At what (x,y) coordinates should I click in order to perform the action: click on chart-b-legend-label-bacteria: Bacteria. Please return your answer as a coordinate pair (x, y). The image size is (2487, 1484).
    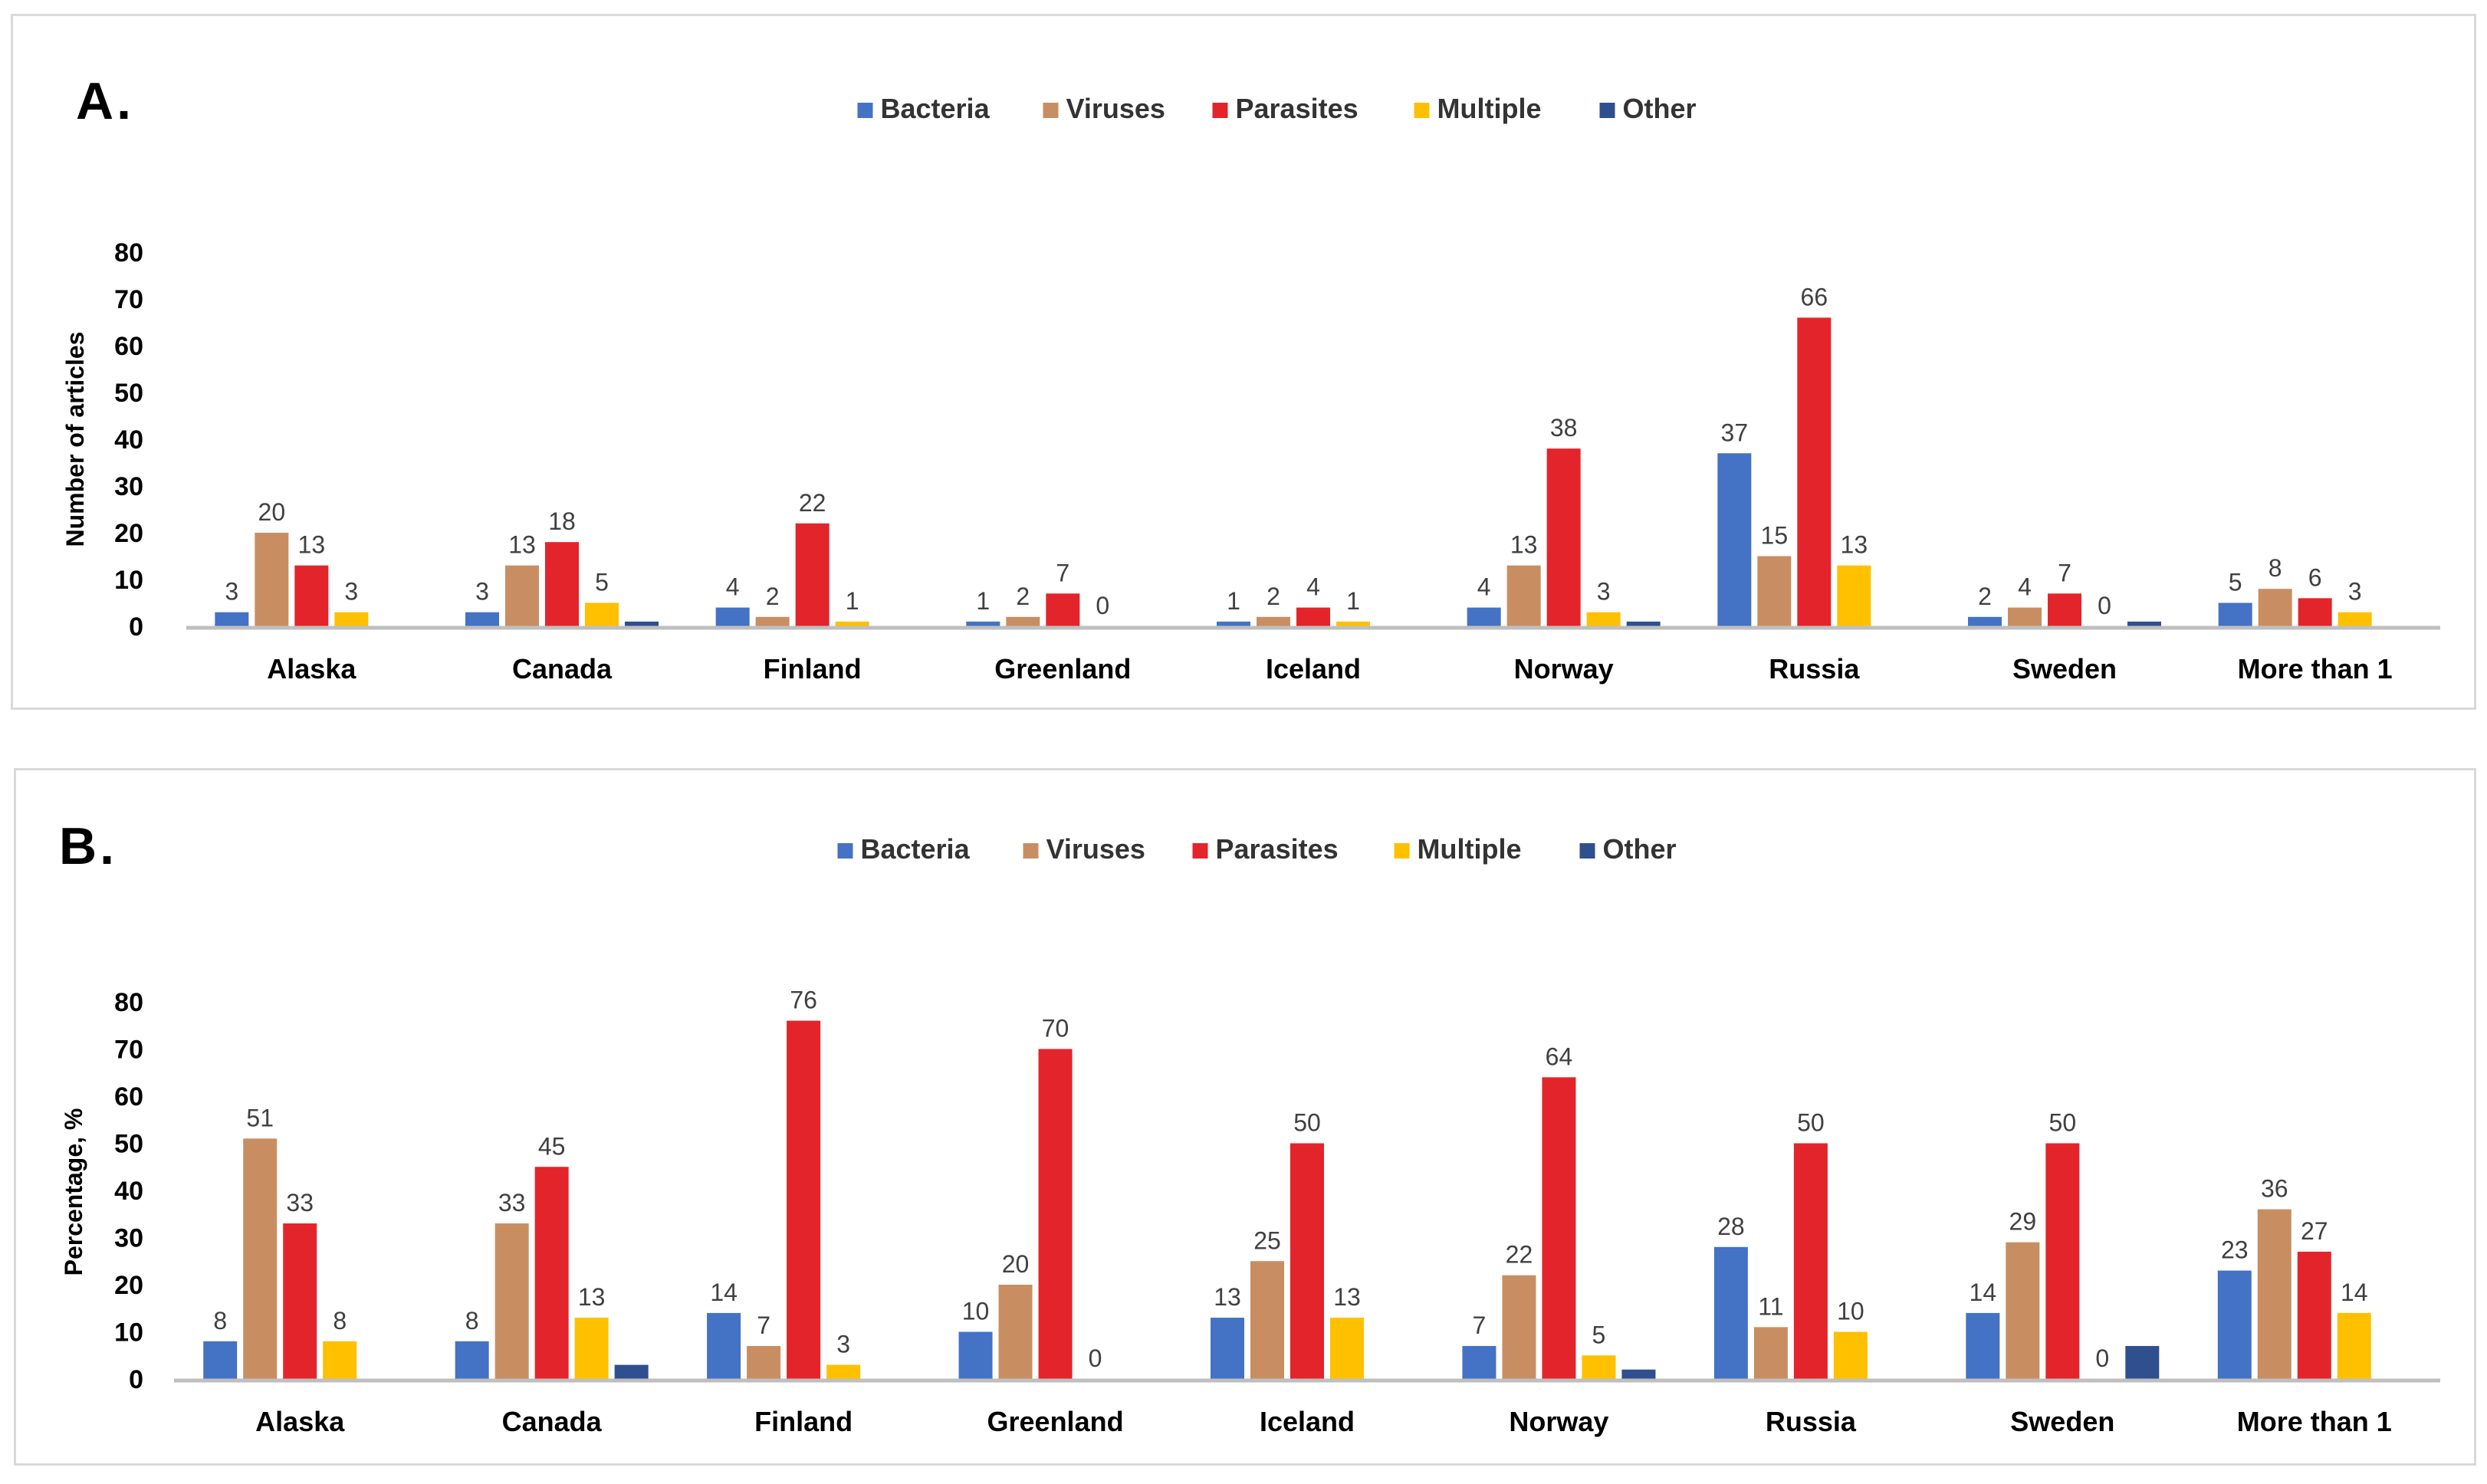
    Looking at the image, I should click on (916, 849).